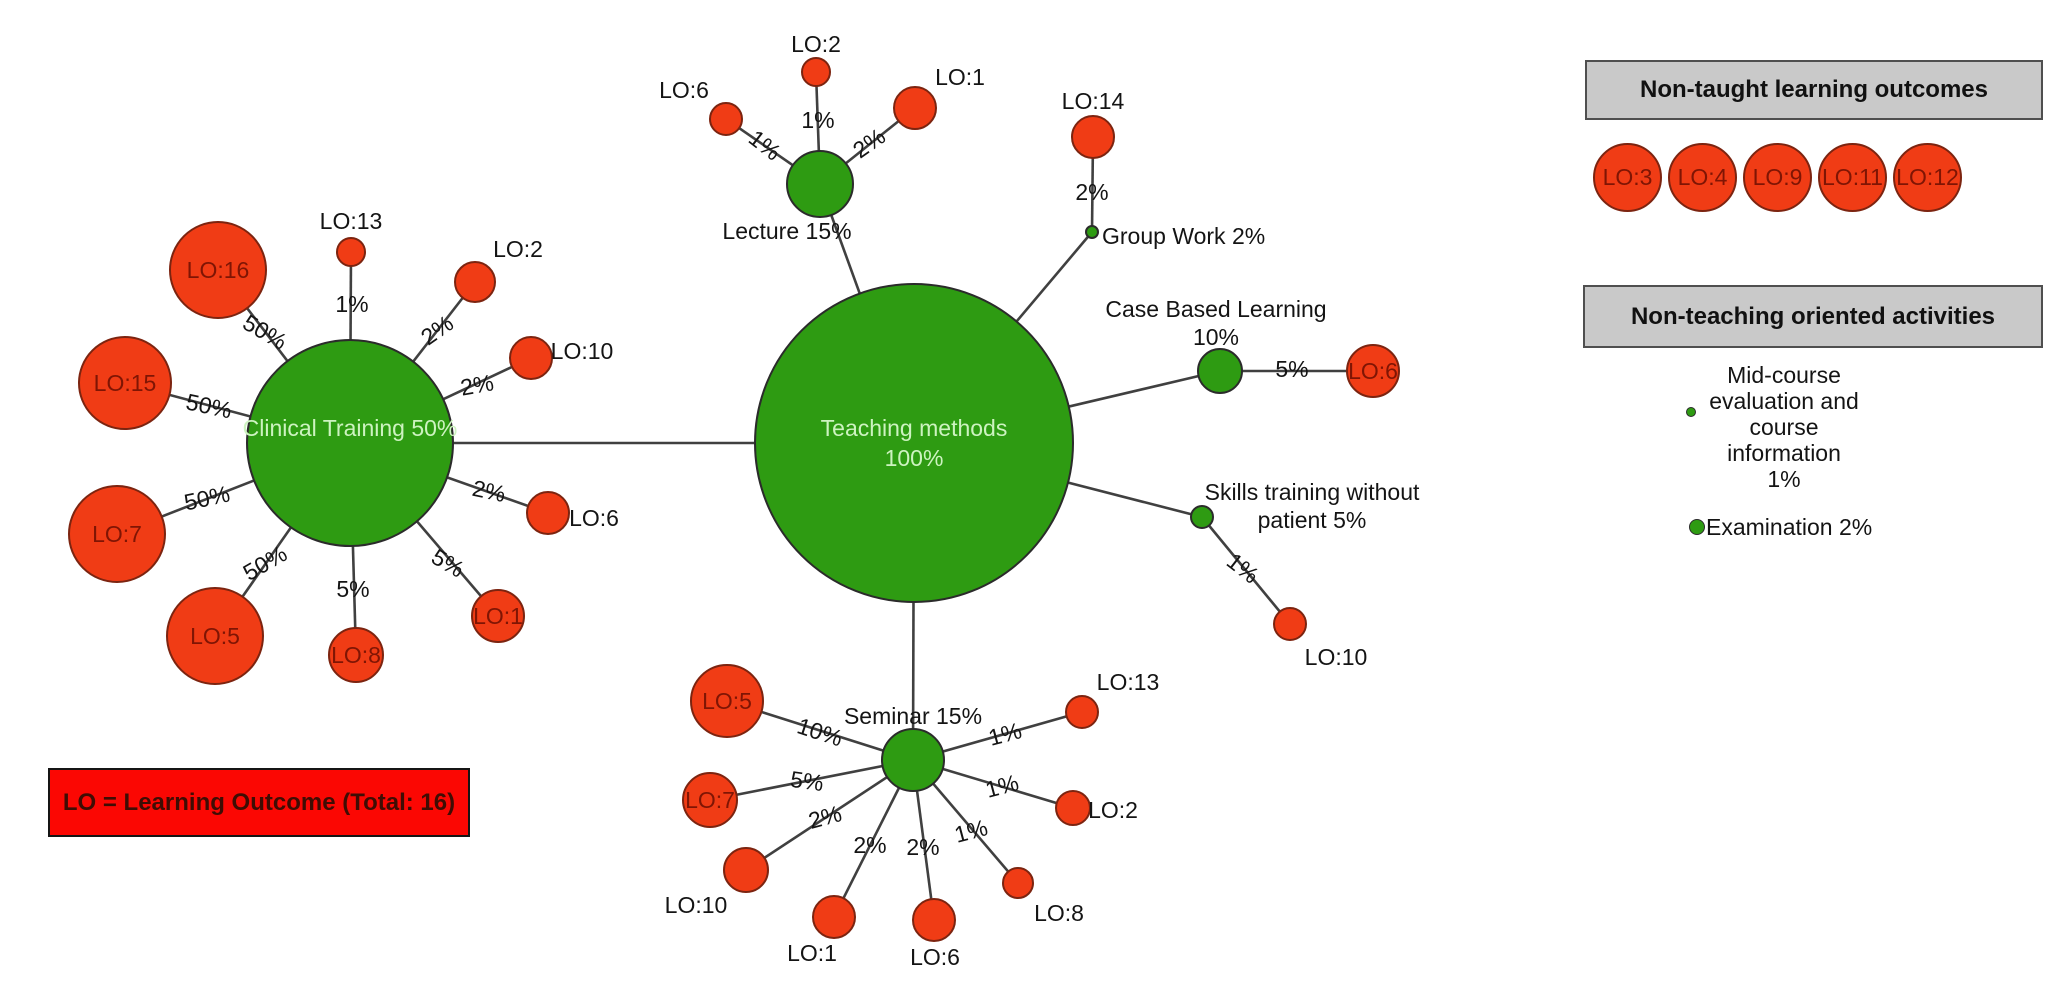 The image size is (2059, 1001). I want to click on node-l6-circle, so click(726, 119).